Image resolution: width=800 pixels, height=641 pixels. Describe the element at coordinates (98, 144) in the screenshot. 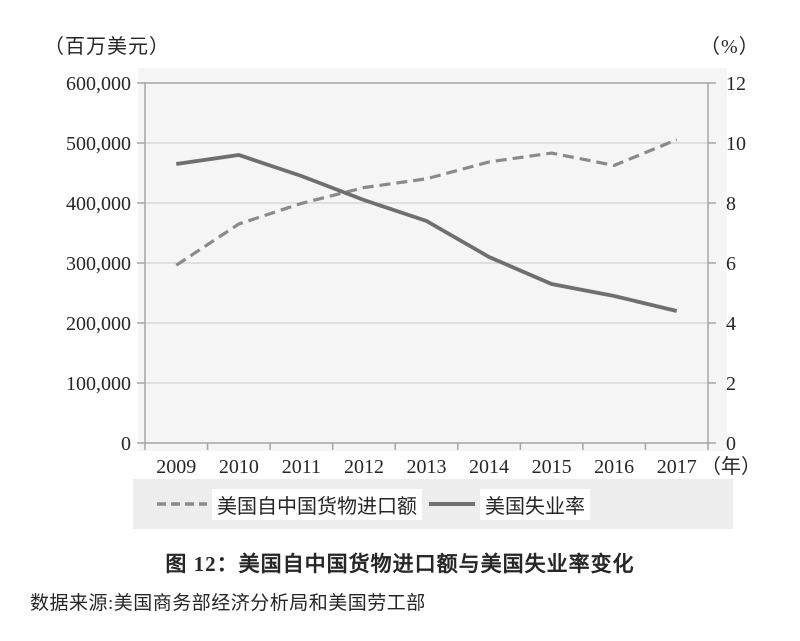

I see `y-left-tick-label: 500,000` at that location.